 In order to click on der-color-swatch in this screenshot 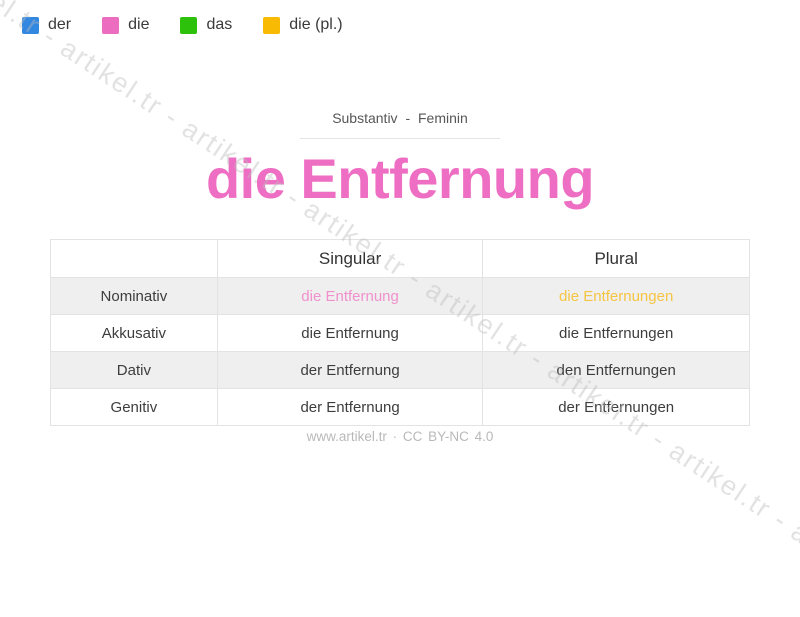, I will do `click(30, 25)`.